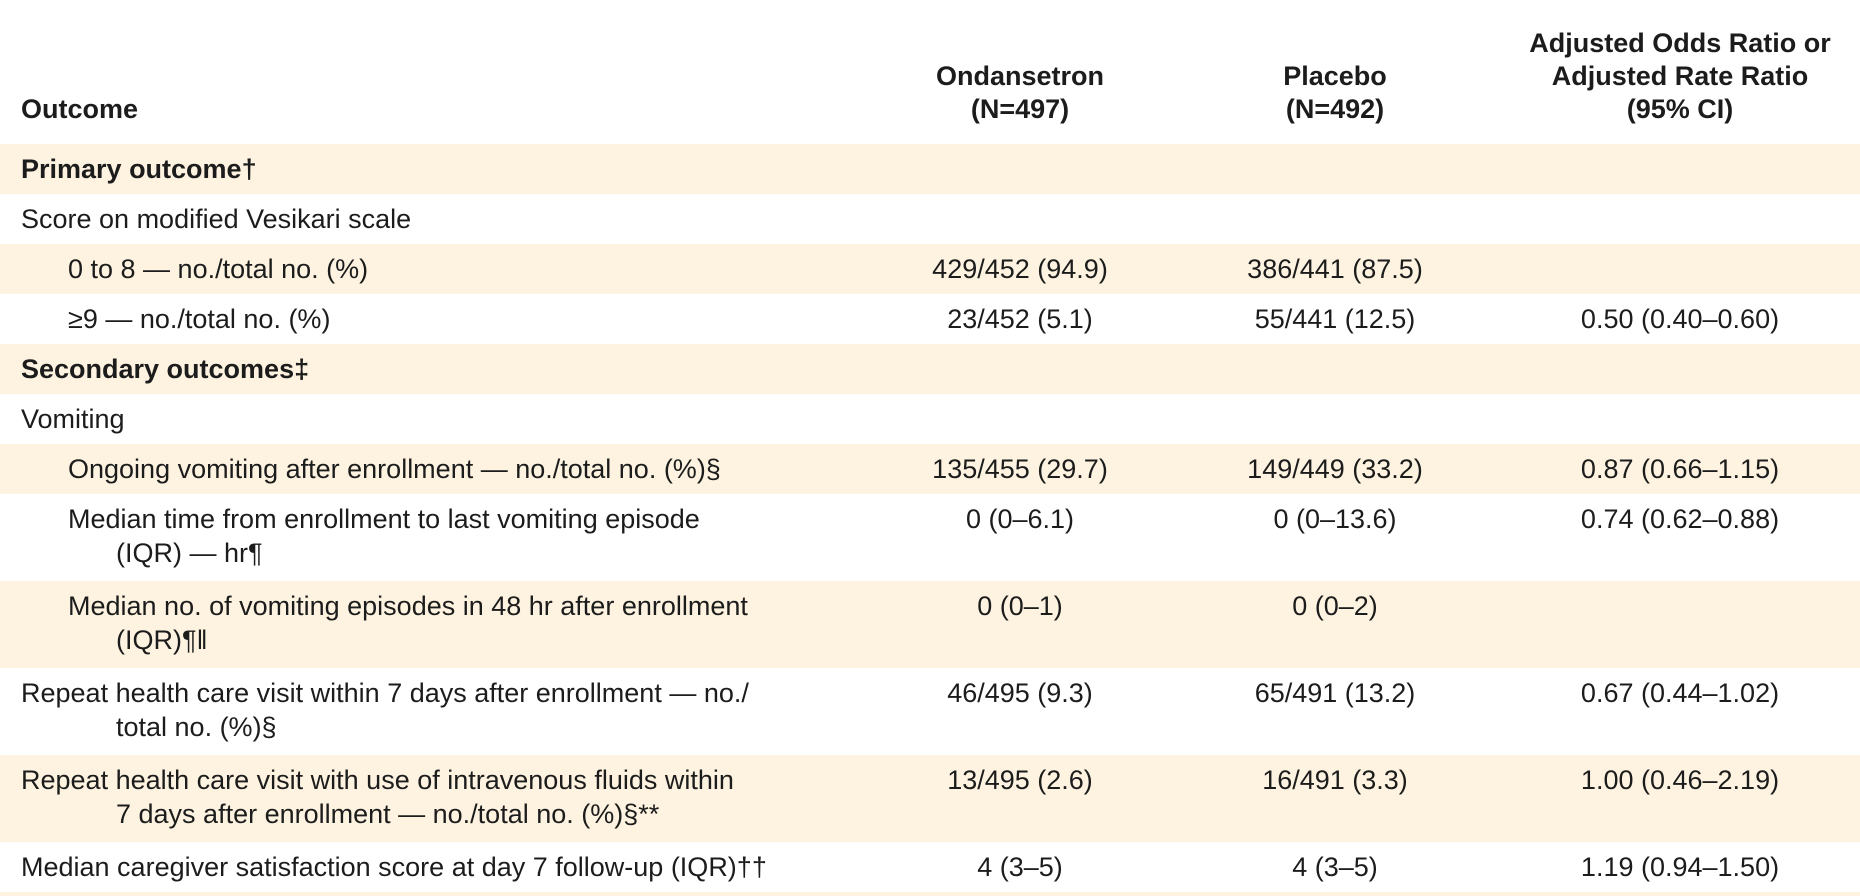 Image resolution: width=1860 pixels, height=896 pixels. I want to click on column-header-line: Outcome, so click(80, 109).